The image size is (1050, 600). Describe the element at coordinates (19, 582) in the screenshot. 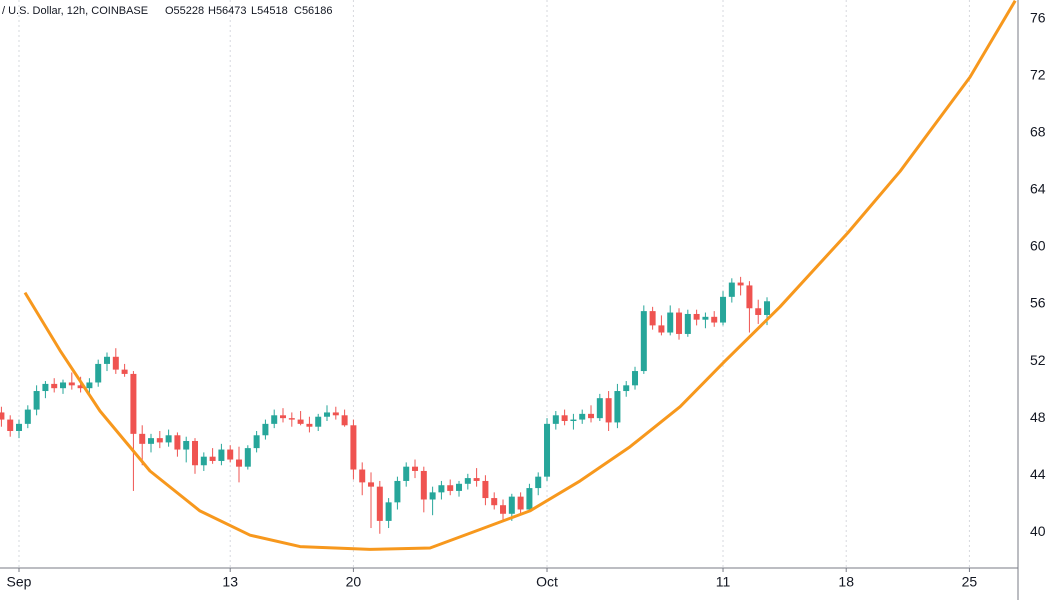

I see `x-tick-label: Sep` at that location.